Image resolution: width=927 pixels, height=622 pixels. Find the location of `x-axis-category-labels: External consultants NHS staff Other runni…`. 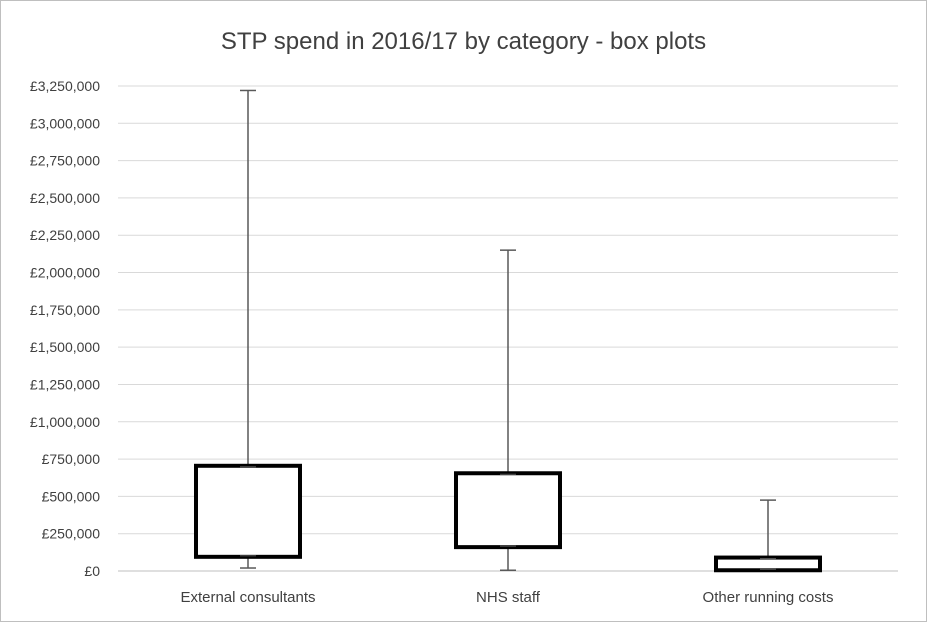

x-axis-category-labels: External consultants NHS staff Other runni… is located at coordinates (506, 597).